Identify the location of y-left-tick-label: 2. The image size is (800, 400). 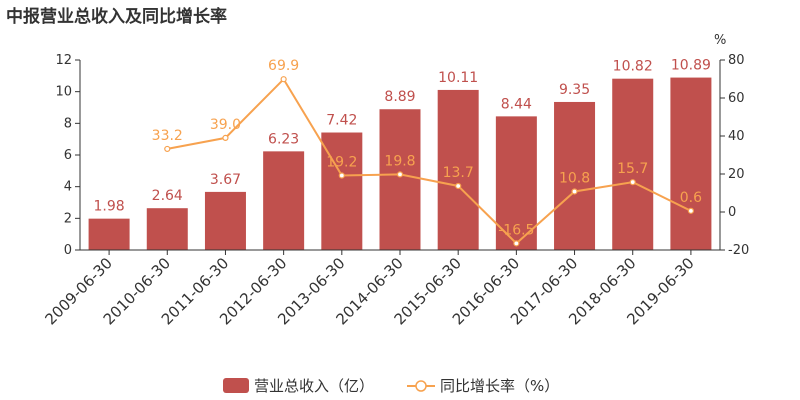
(68, 218).